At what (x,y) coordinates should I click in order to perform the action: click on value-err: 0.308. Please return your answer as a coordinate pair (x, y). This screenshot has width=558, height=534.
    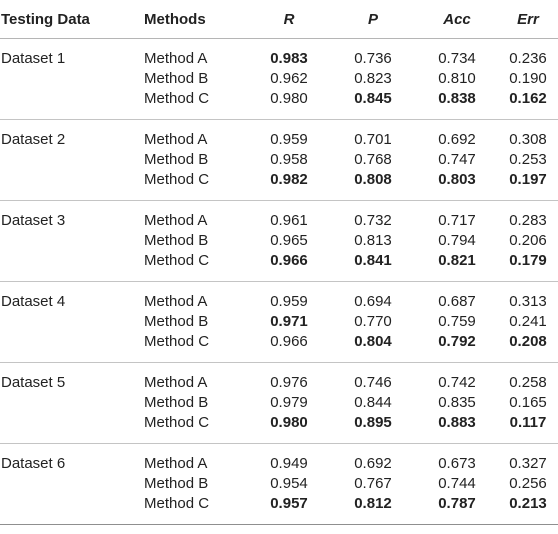
    Looking at the image, I should click on (528, 139).